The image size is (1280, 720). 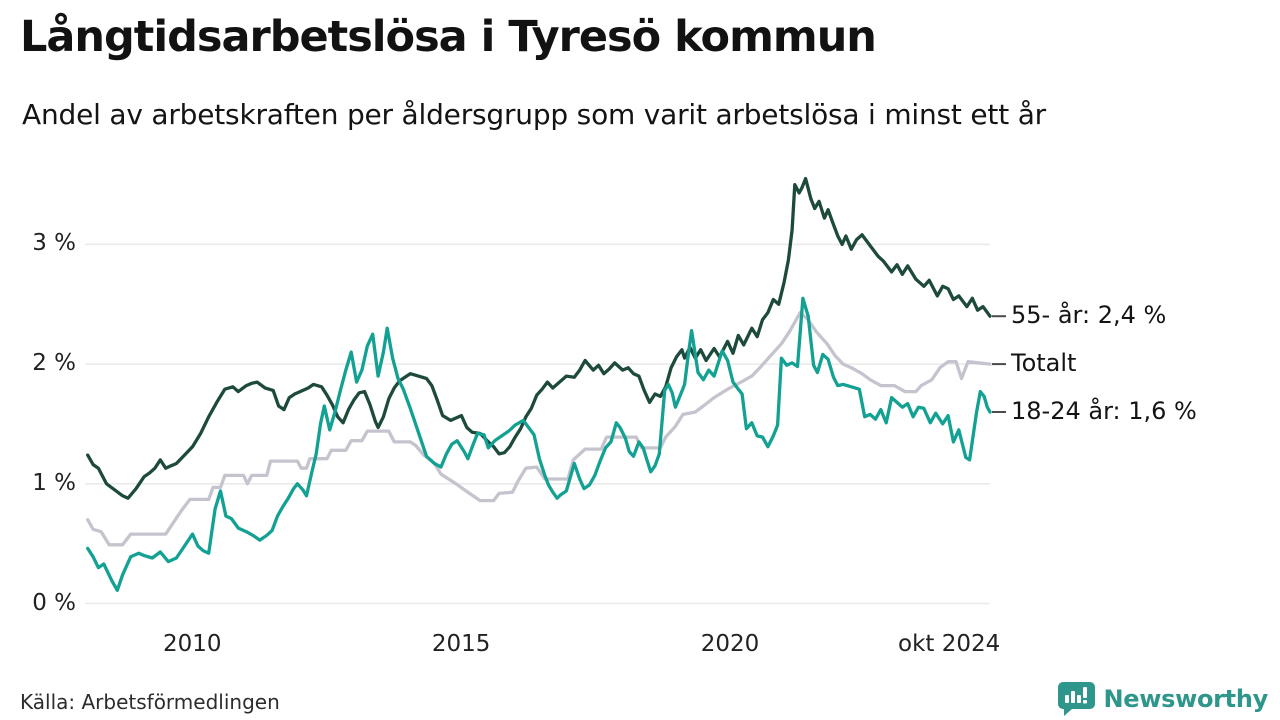 I want to click on newsworthy-wordmark: Newsworthy, so click(x=1185, y=699).